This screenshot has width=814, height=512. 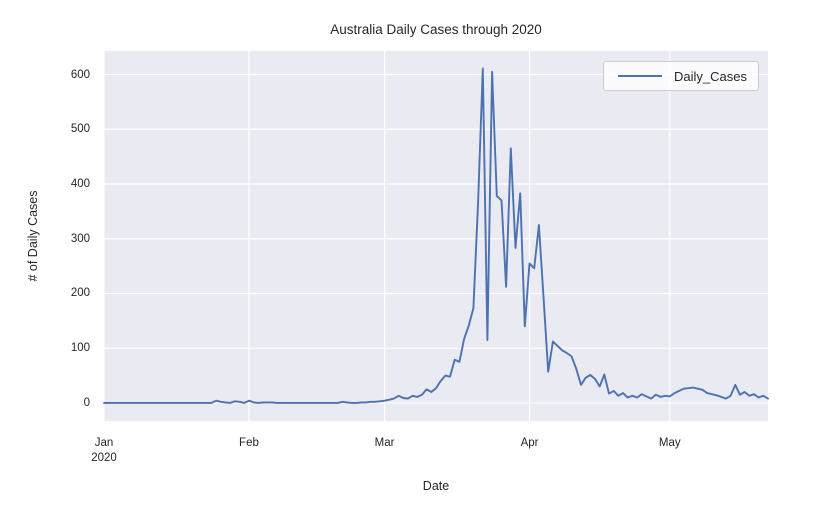 What do you see at coordinates (436, 486) in the screenshot?
I see `x-axis-label: Date` at bounding box center [436, 486].